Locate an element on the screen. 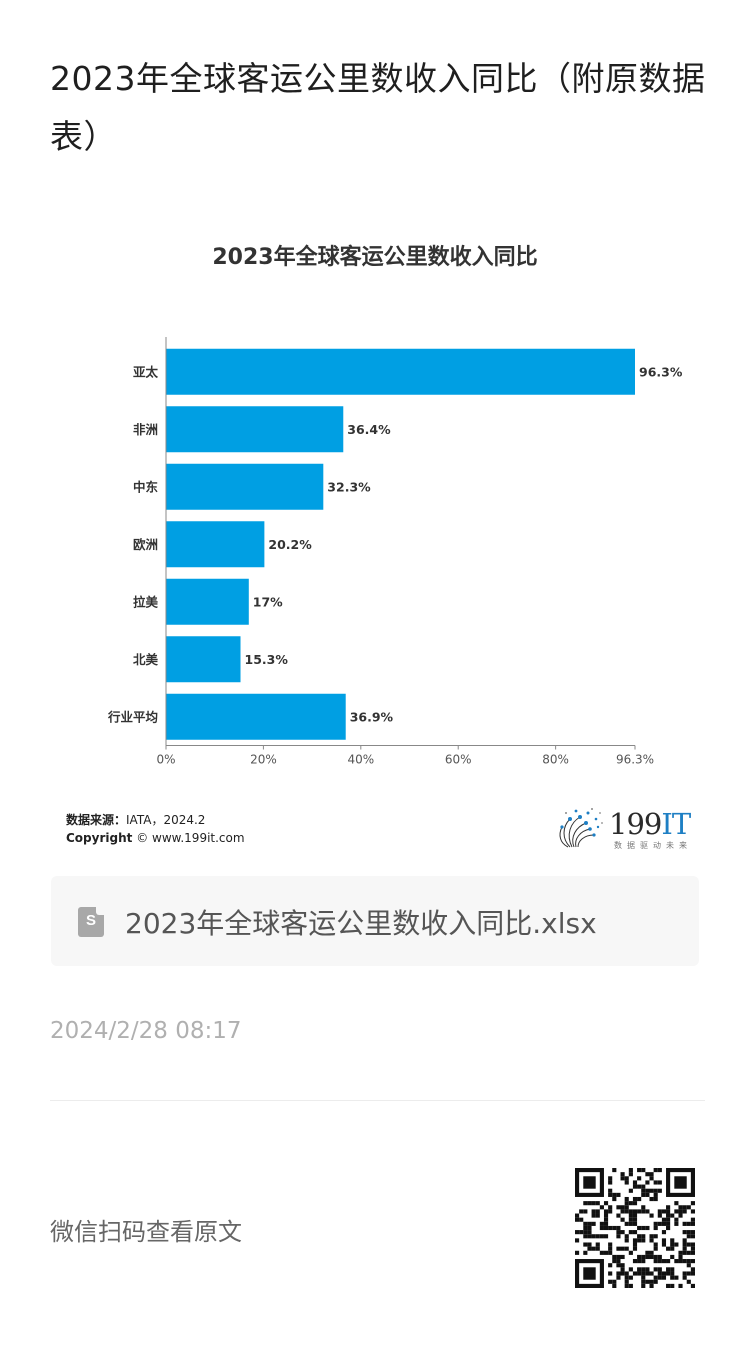 This screenshot has width=750, height=1357. data-source-label: 数据来源： is located at coordinates (96, 820).